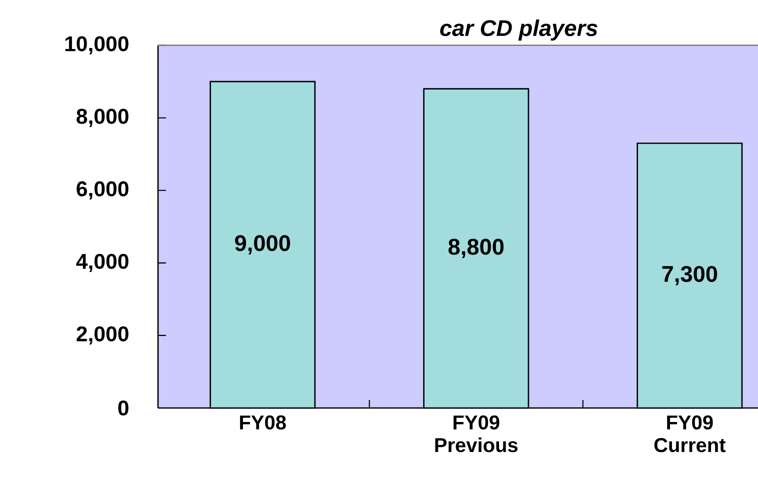 The width and height of the screenshot is (758, 492). I want to click on data-label: 9,000, so click(262, 244).